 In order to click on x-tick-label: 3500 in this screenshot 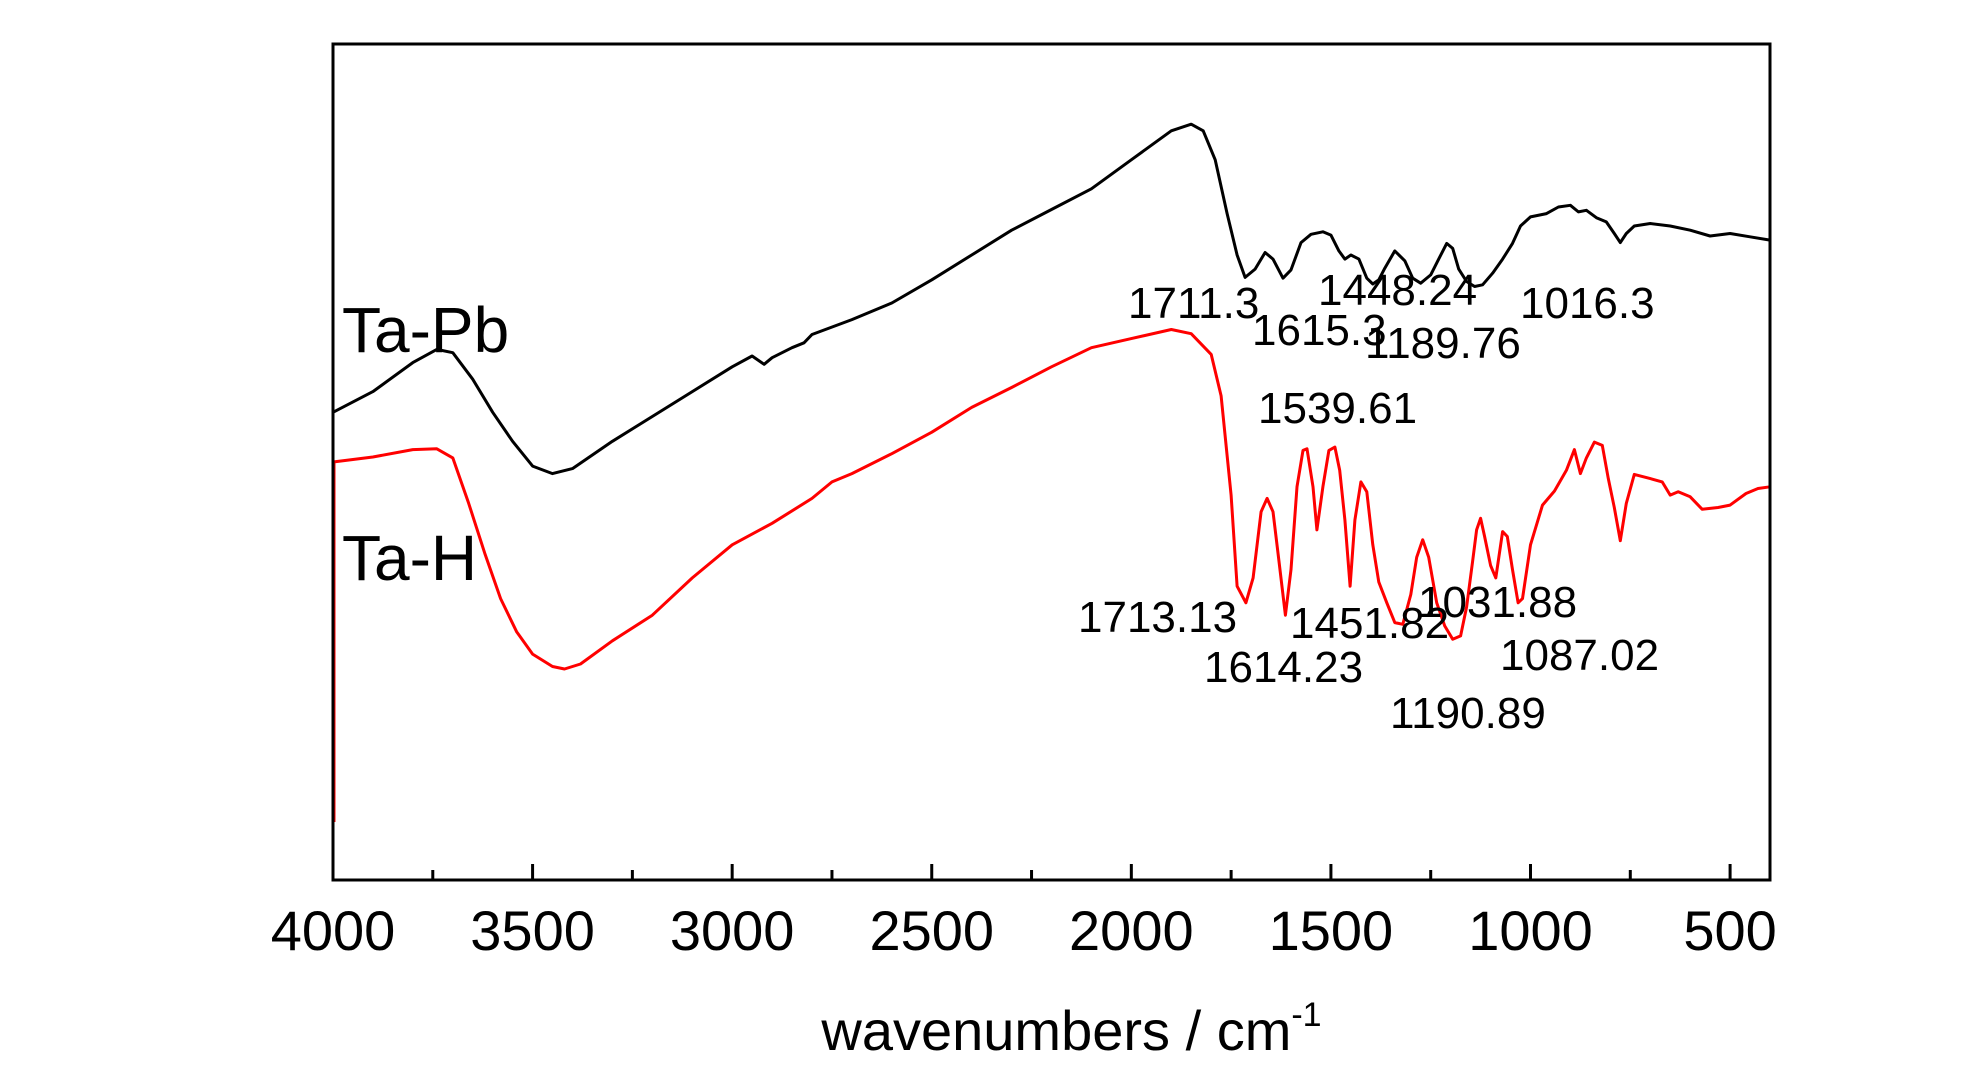, I will do `click(532, 930)`.